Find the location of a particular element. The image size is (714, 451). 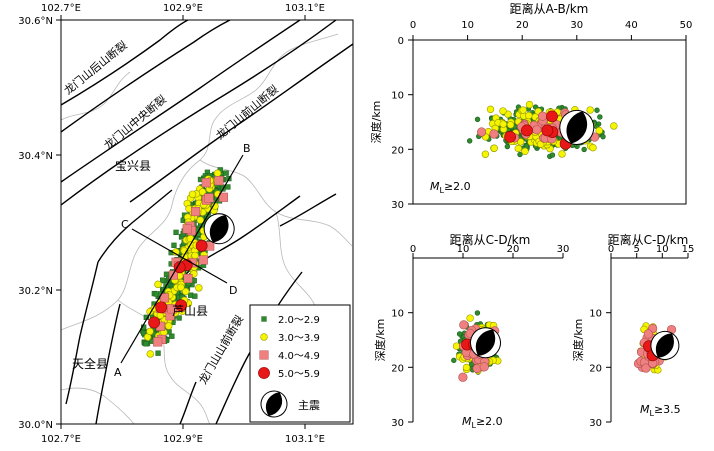

county-label-baoxing: 宝兴县 is located at coordinates (133, 166).